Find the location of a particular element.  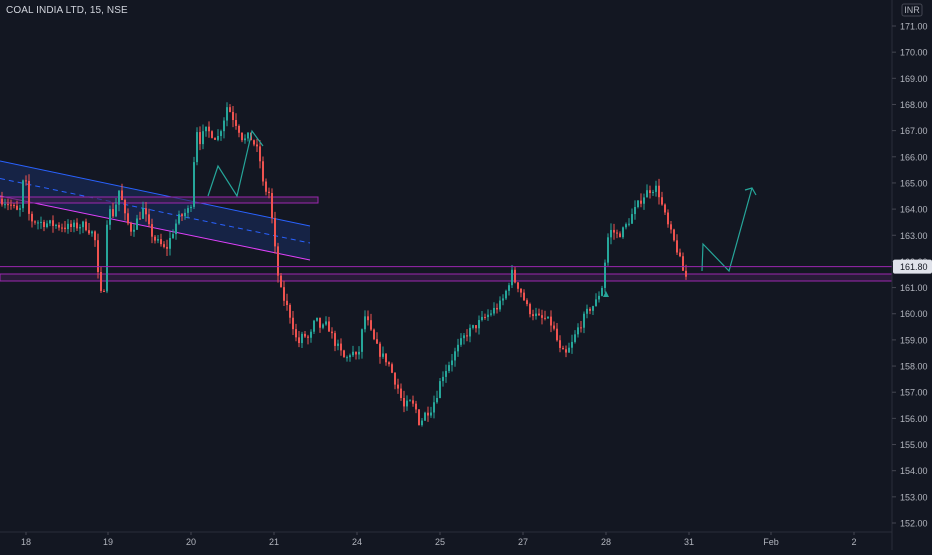

y-tick-label: 161.00 is located at coordinates (914, 288).